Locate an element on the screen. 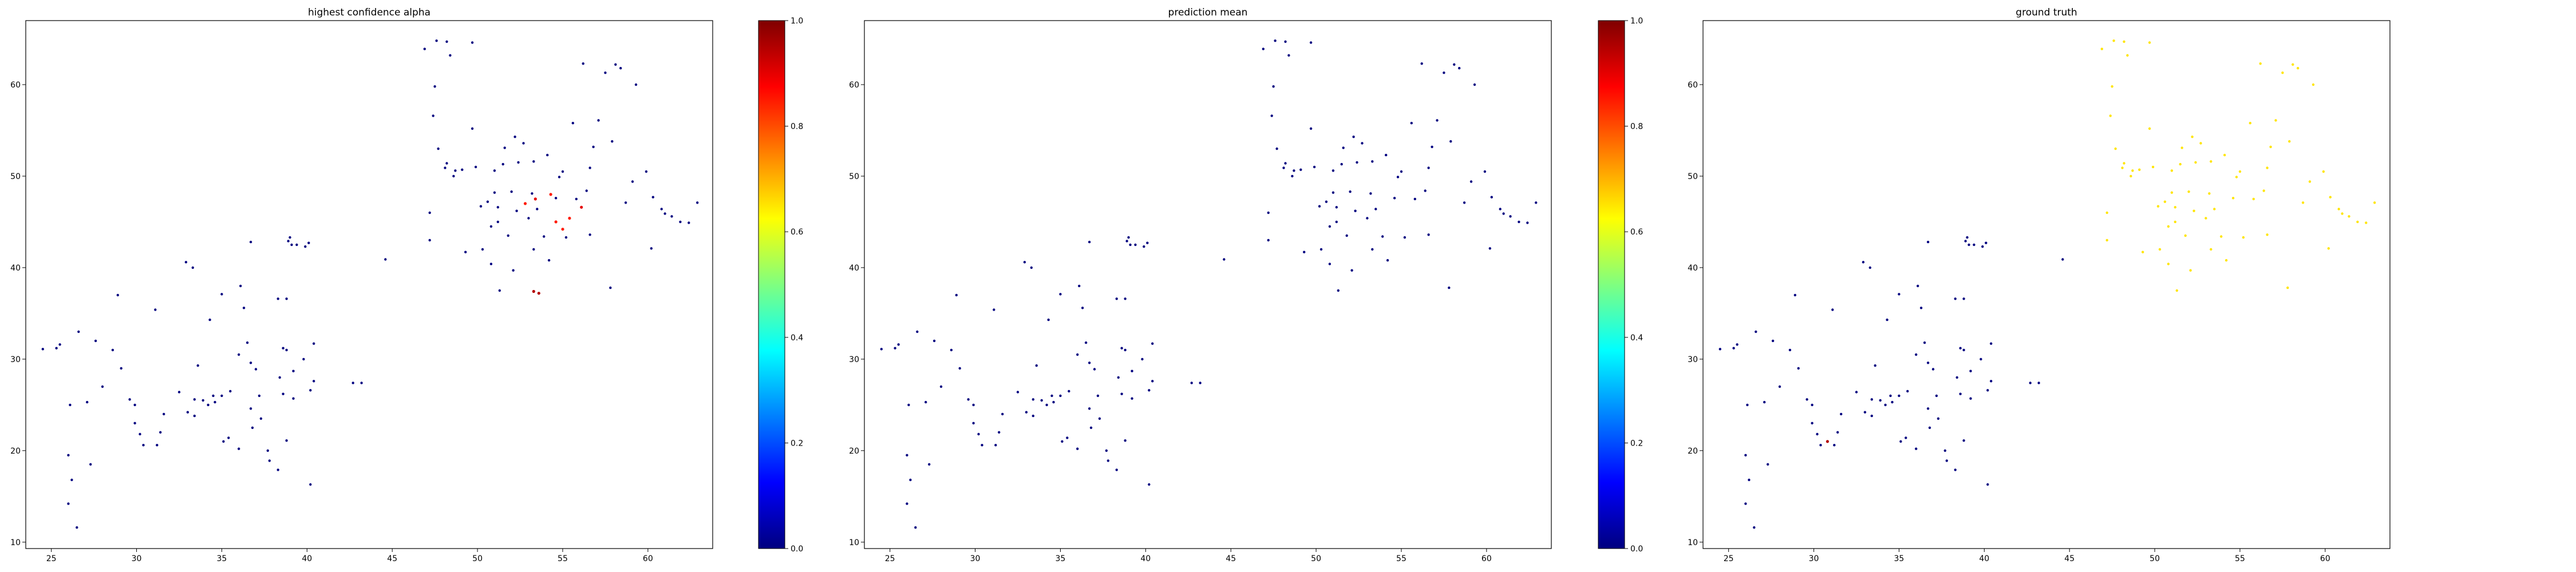  y-tick-label: 30 is located at coordinates (1693, 359).